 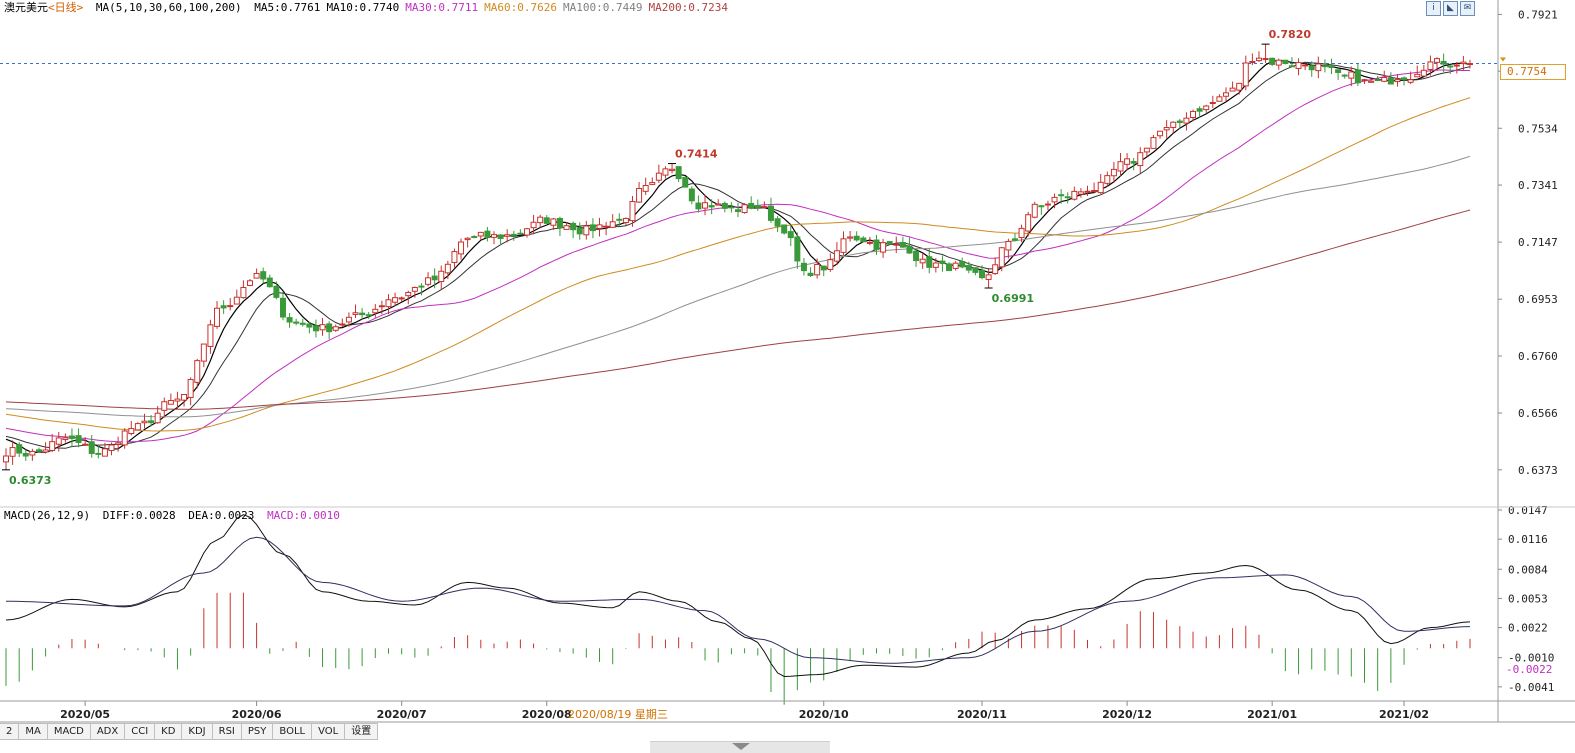 What do you see at coordinates (1127, 714) in the screenshot?
I see `date-tick-label: 2020/12` at bounding box center [1127, 714].